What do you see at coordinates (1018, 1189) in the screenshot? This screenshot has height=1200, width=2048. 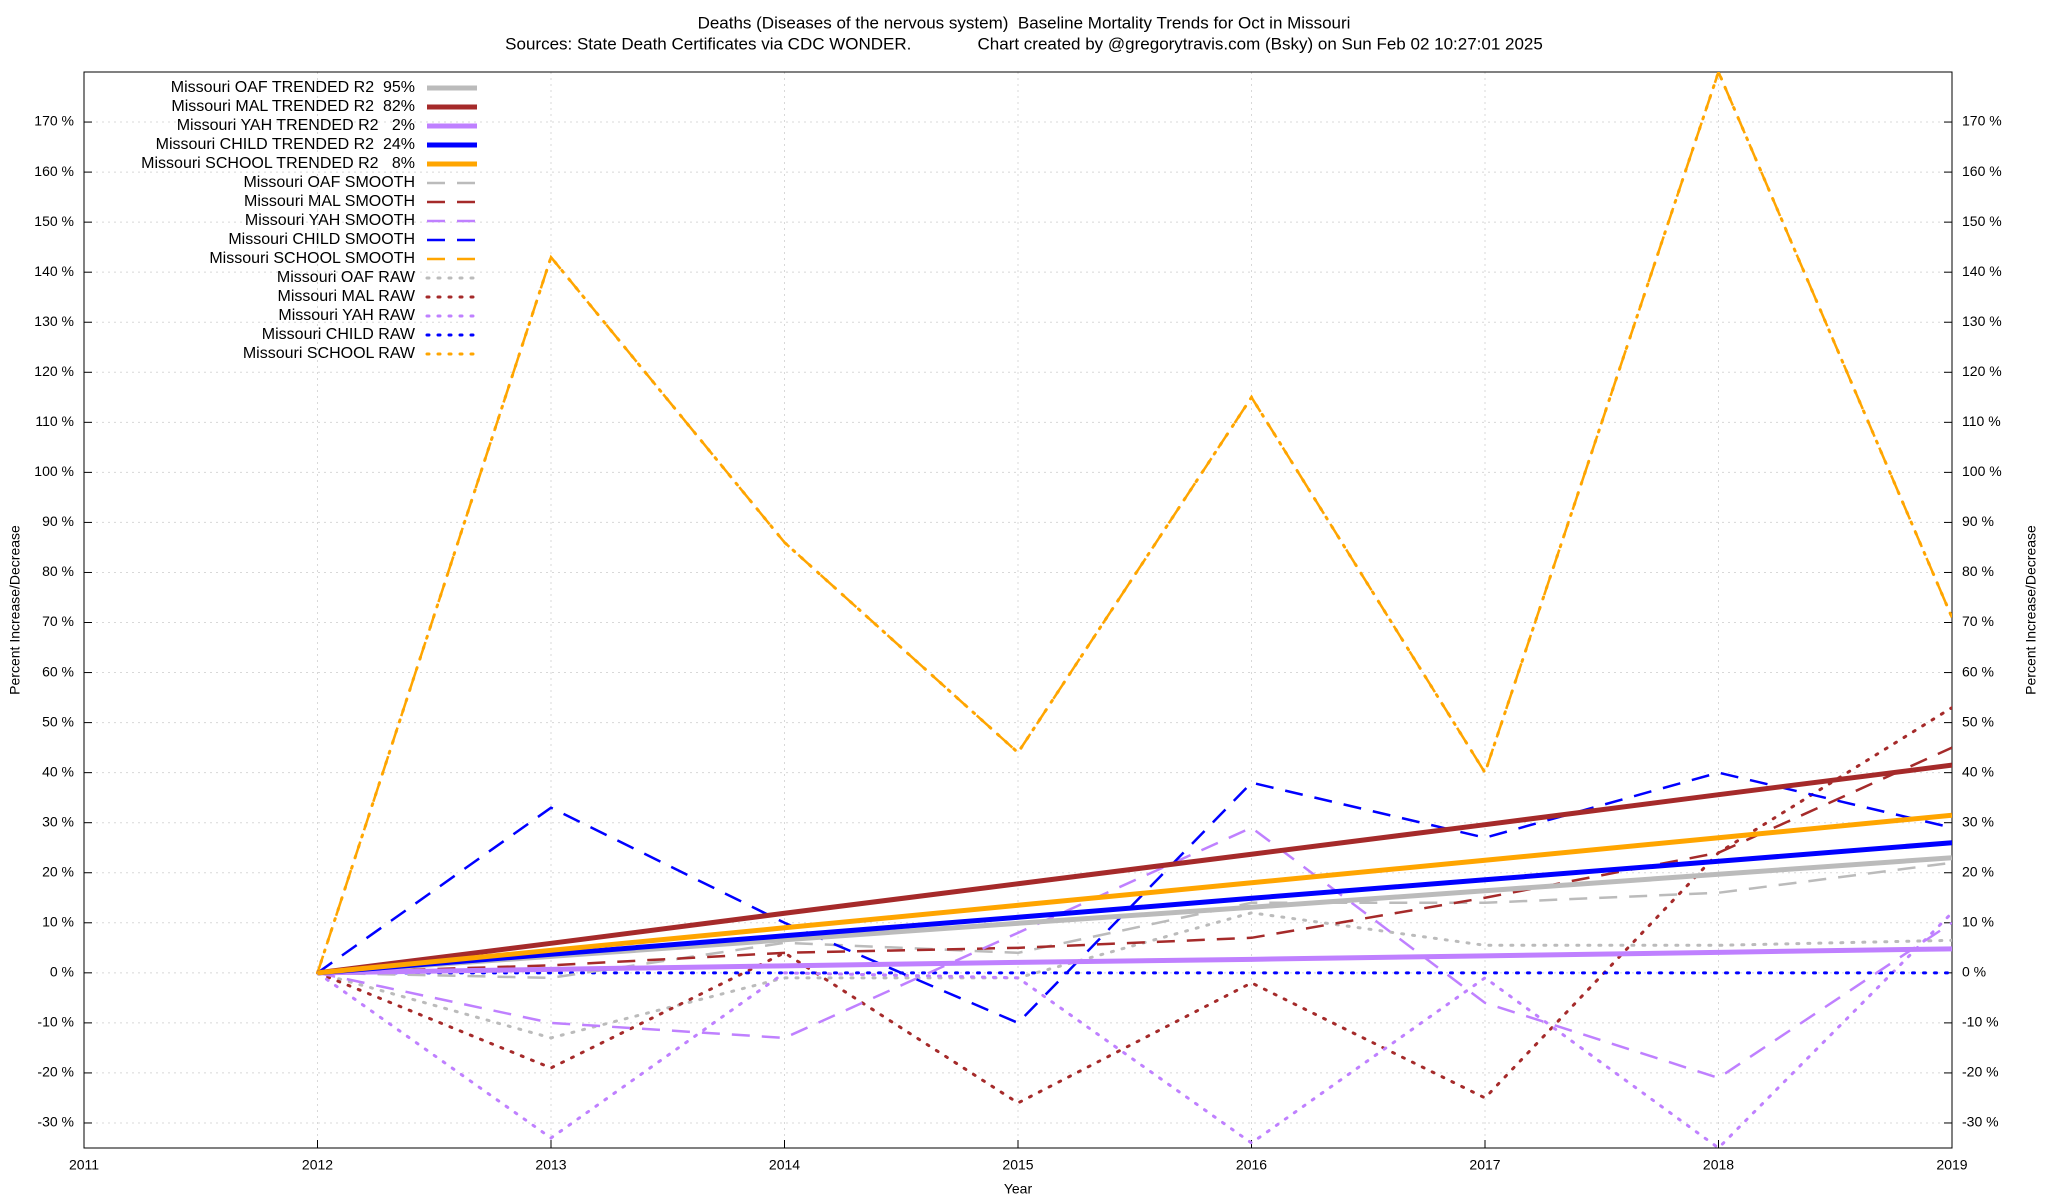 I see `x-axis-label: Year` at bounding box center [1018, 1189].